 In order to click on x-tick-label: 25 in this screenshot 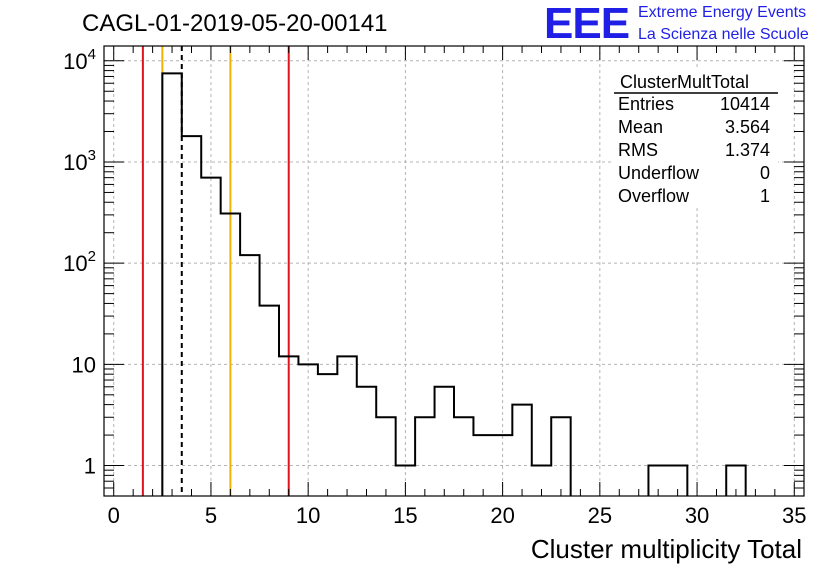, I will do `click(600, 515)`.